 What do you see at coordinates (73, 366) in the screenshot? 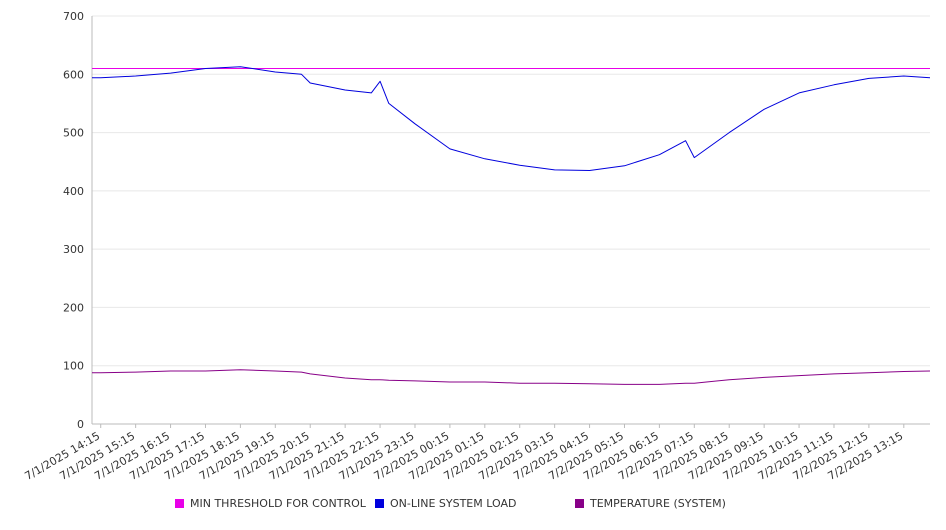
I see `y-tick-label: 100` at bounding box center [73, 366].